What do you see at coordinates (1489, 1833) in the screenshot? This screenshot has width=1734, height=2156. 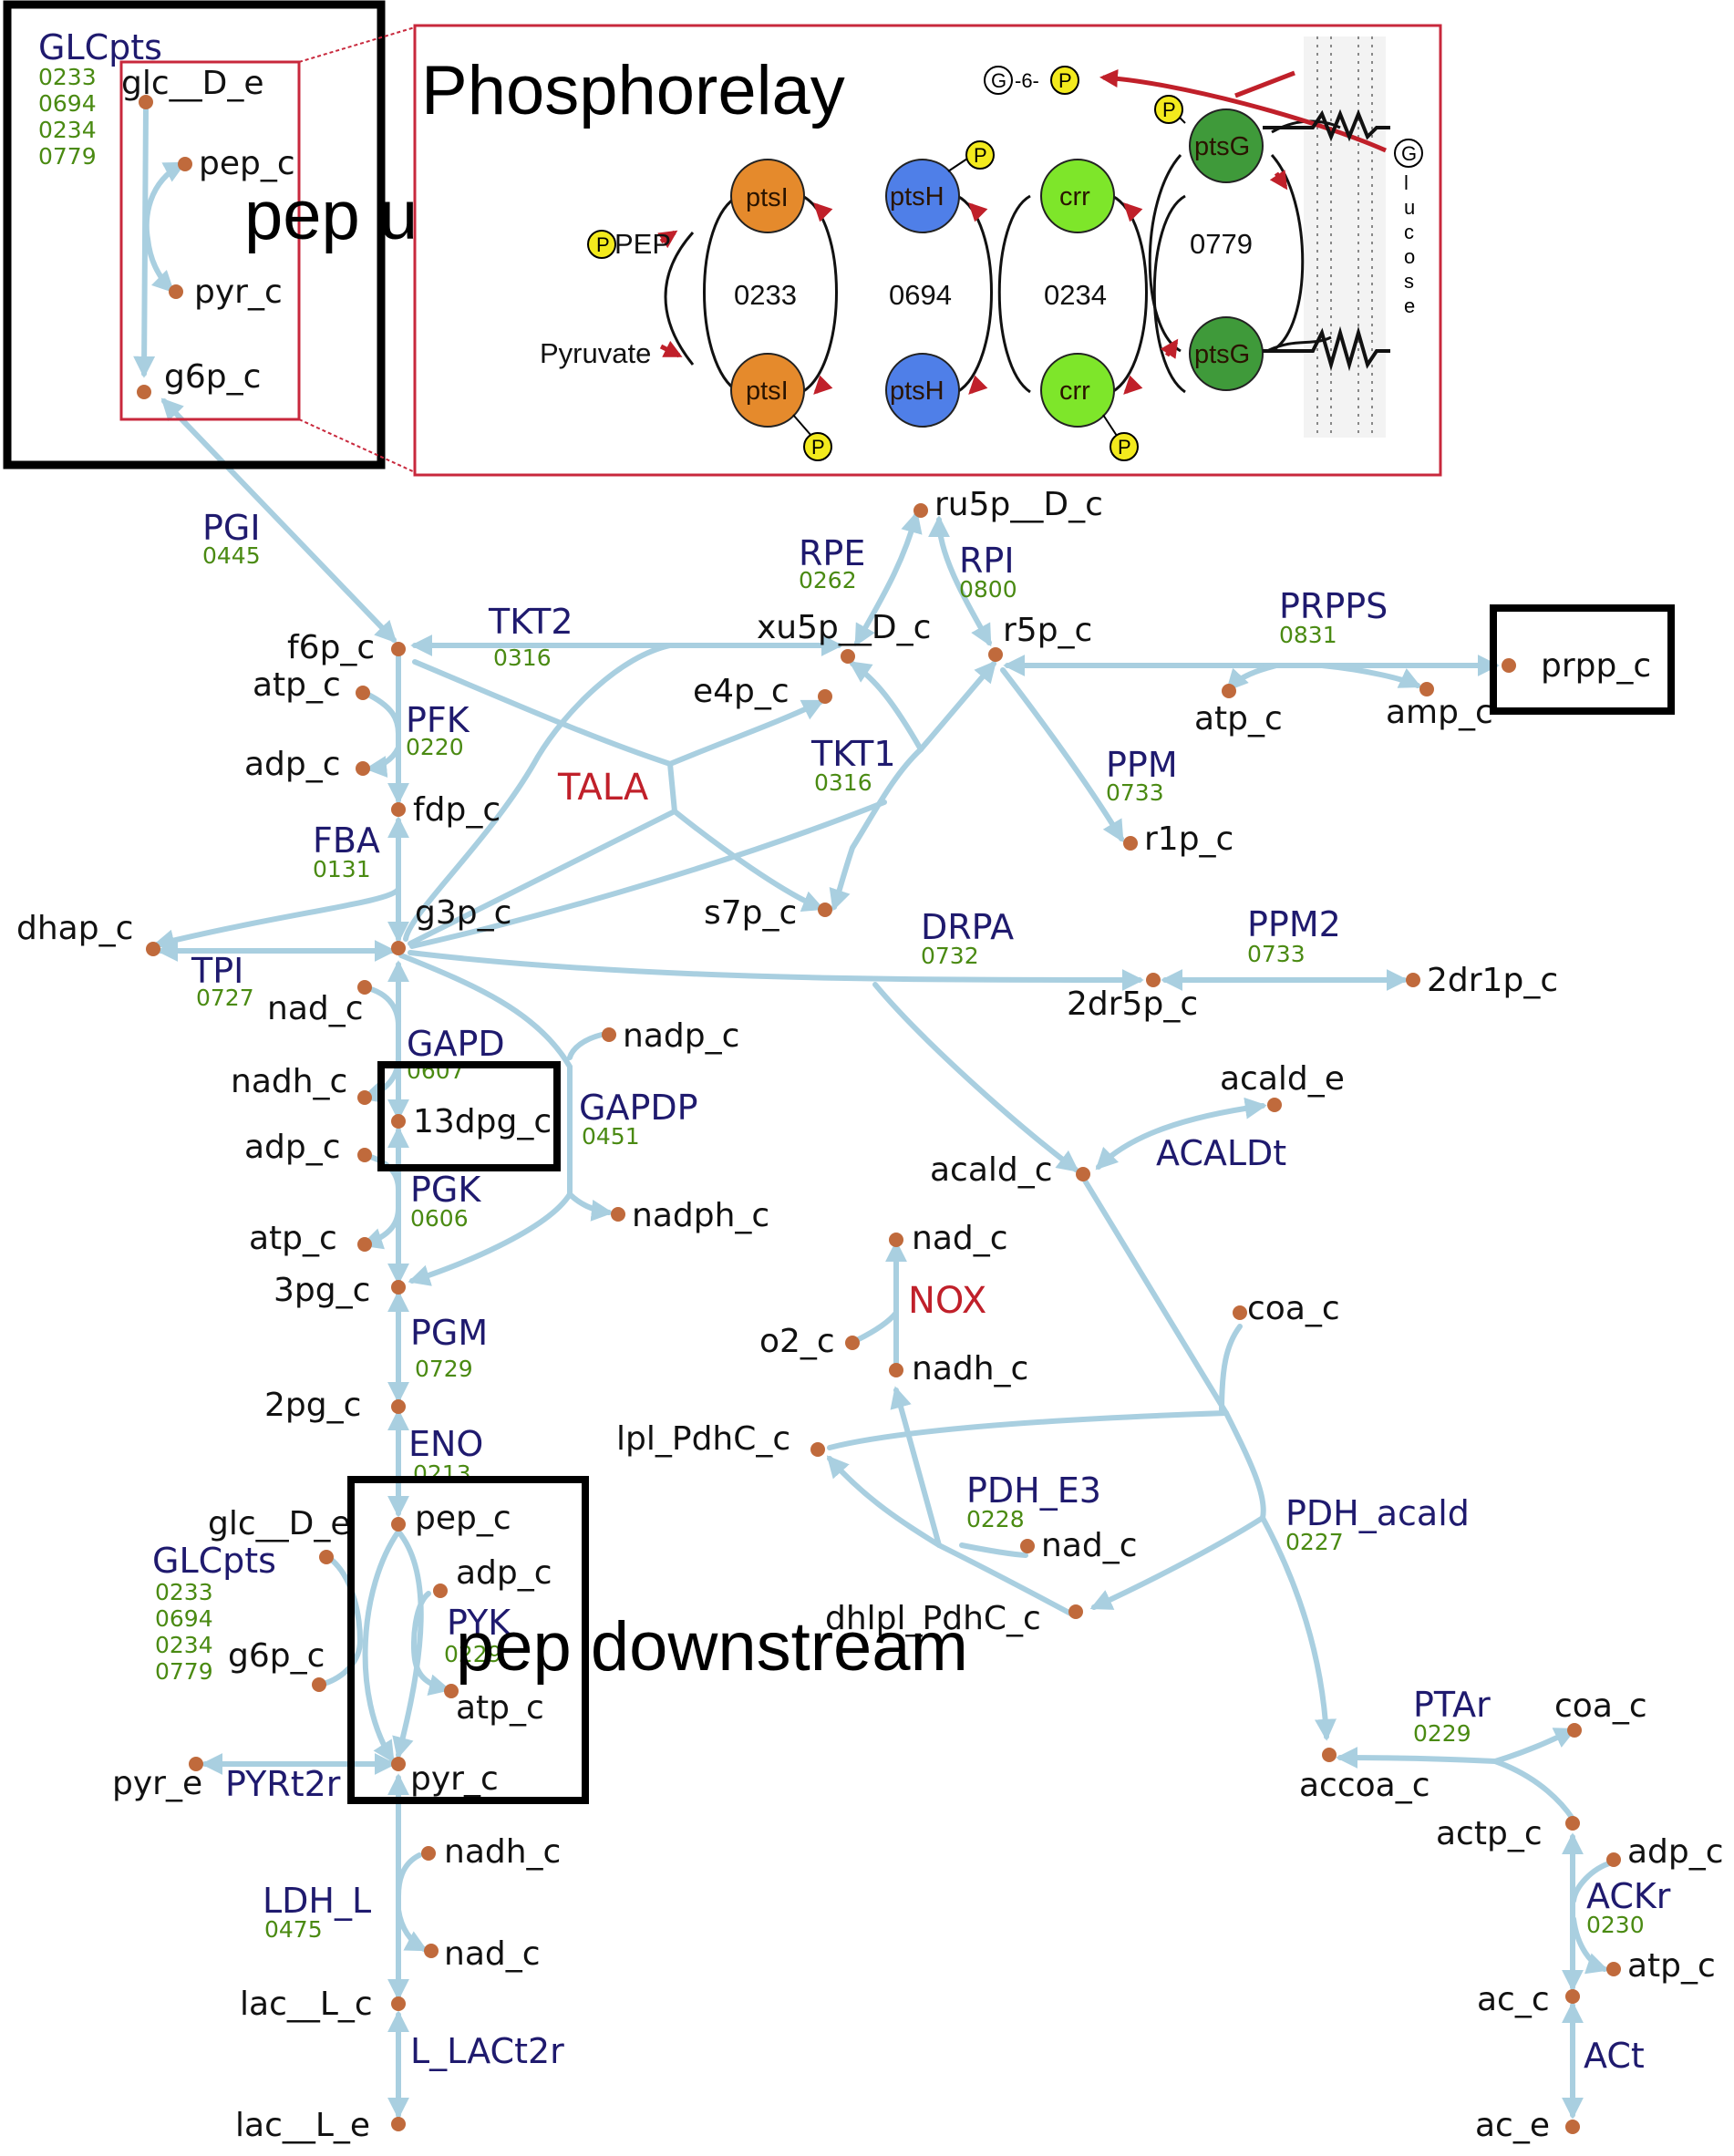 I see `met-actp-c: actp_c` at bounding box center [1489, 1833].